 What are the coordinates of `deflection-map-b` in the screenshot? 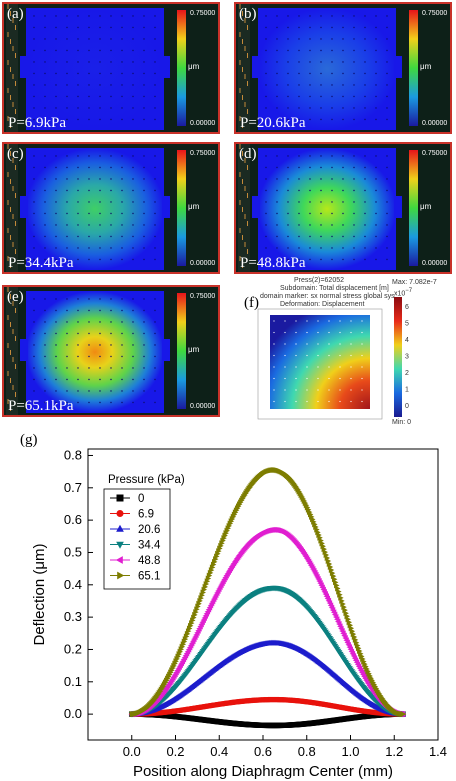 It's located at (328, 68).